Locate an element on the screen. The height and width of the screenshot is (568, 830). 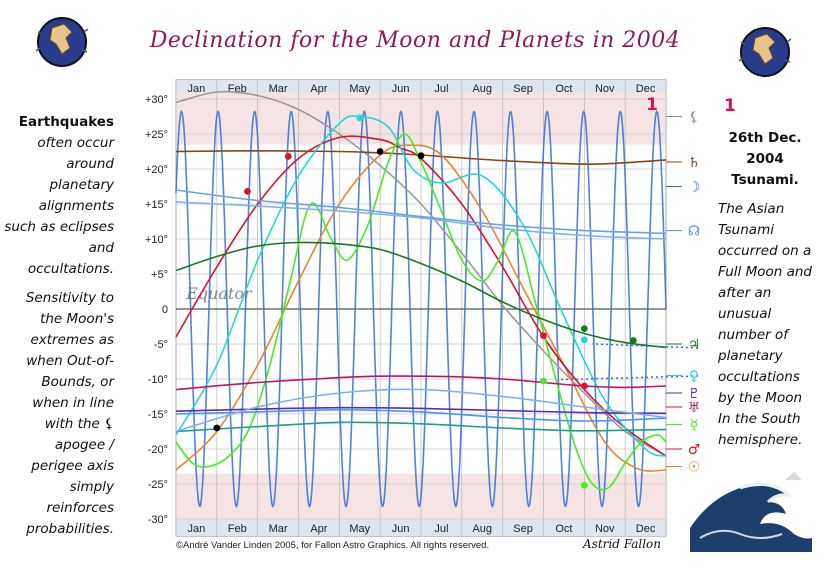
y-tick-label: +10° is located at coordinates (156, 240).